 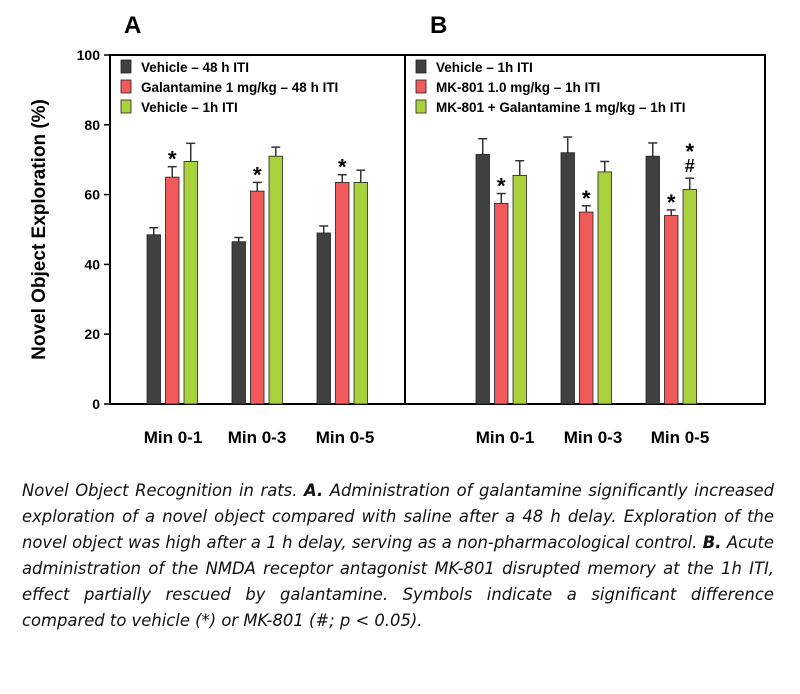 What do you see at coordinates (89, 55) in the screenshot?
I see `y-tick-label: 100` at bounding box center [89, 55].